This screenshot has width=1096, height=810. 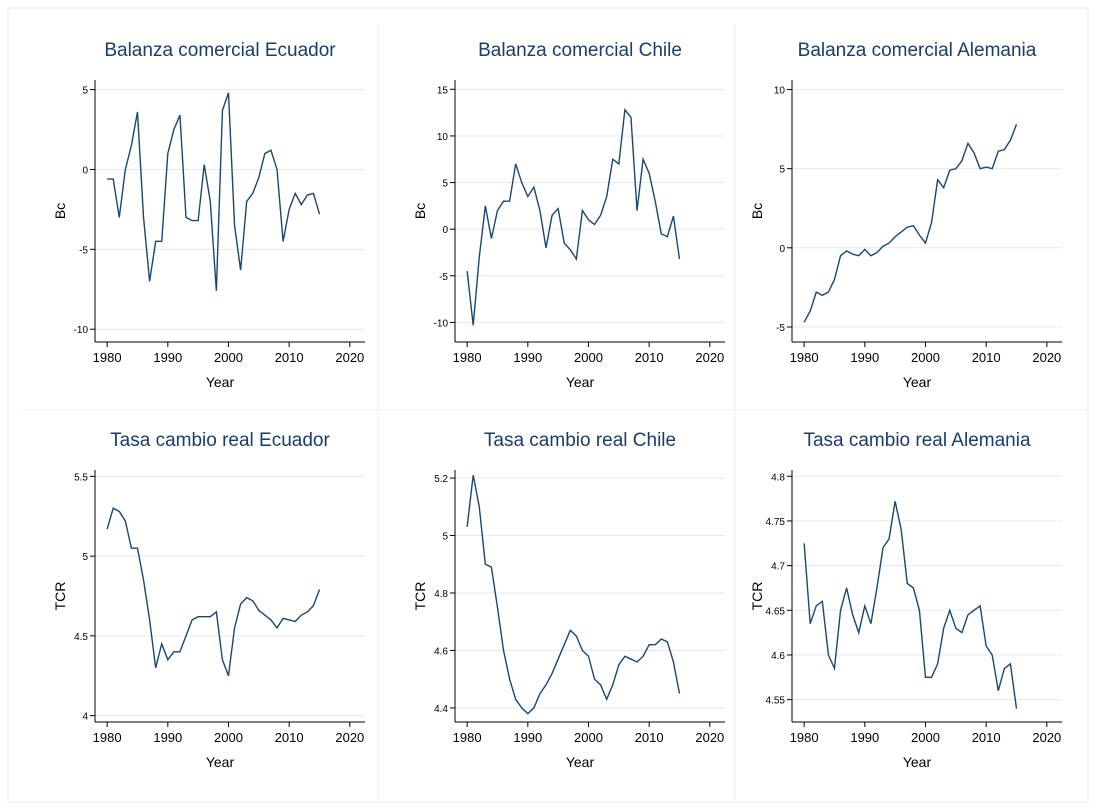 I want to click on y-tick-label: 5.5, so click(x=81, y=477).